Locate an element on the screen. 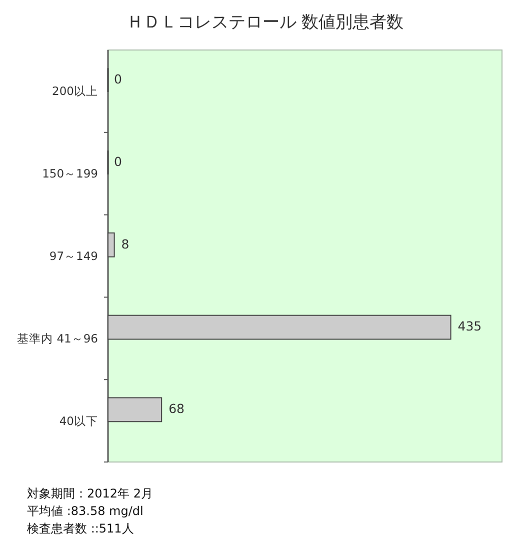  text: 検査患者数 ::511人 is located at coordinates (80, 528).